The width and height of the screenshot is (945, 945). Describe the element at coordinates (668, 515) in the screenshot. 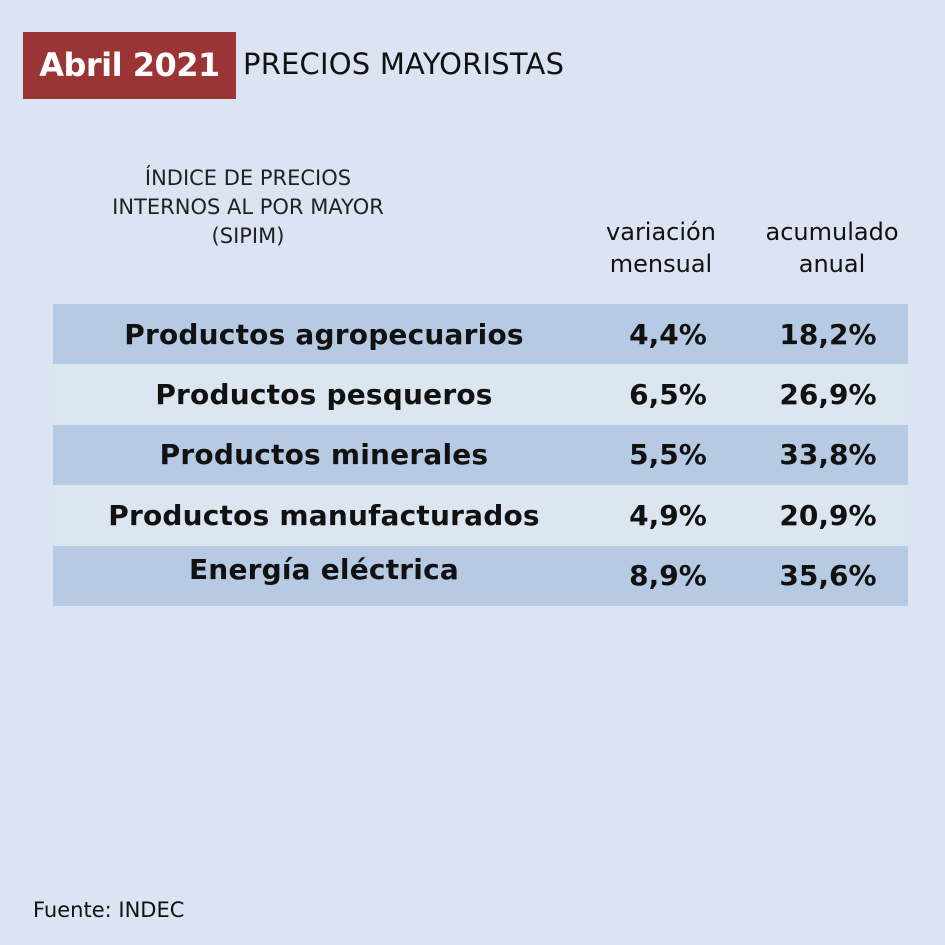

I see `row-monthly-value: 4,9%` at that location.